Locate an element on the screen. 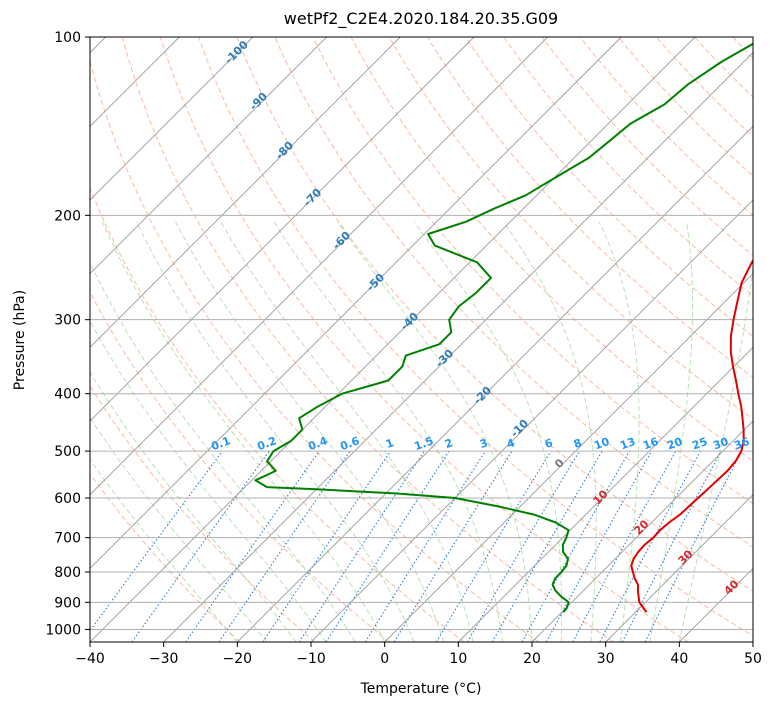 This screenshot has width=775, height=708. mixing-ratio-label: 1 is located at coordinates (390, 443).